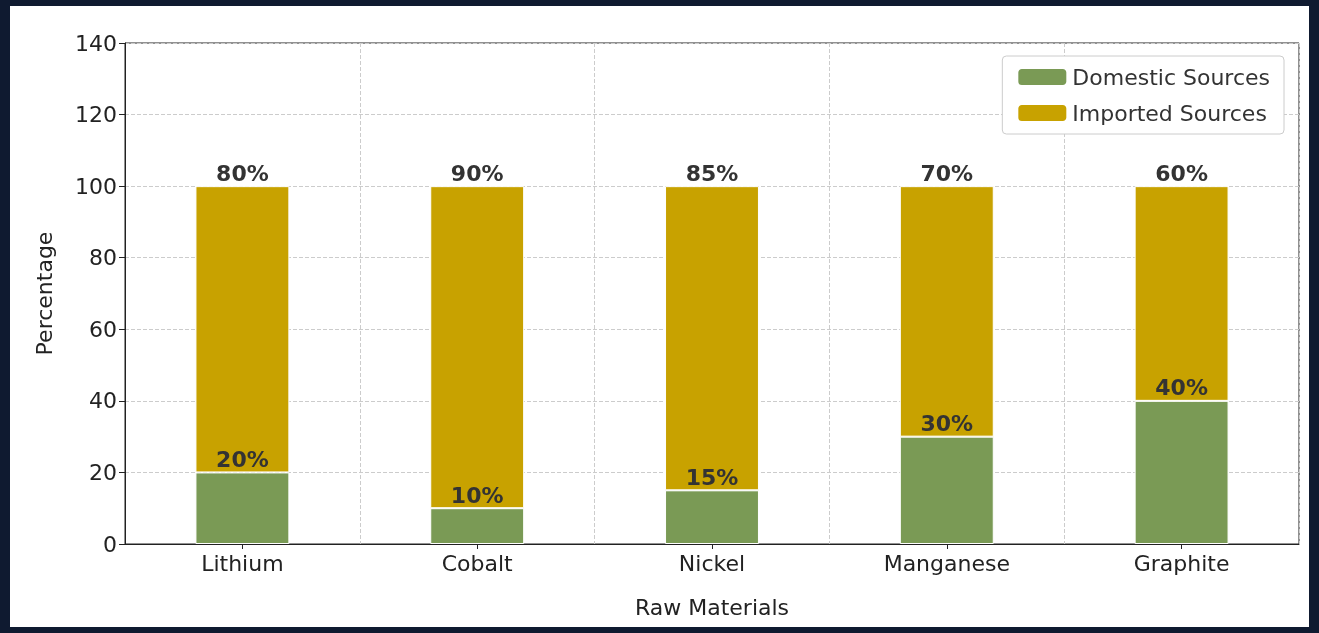 The image size is (1319, 633). What do you see at coordinates (477, 495) in the screenshot?
I see `data-label: 10%` at bounding box center [477, 495].